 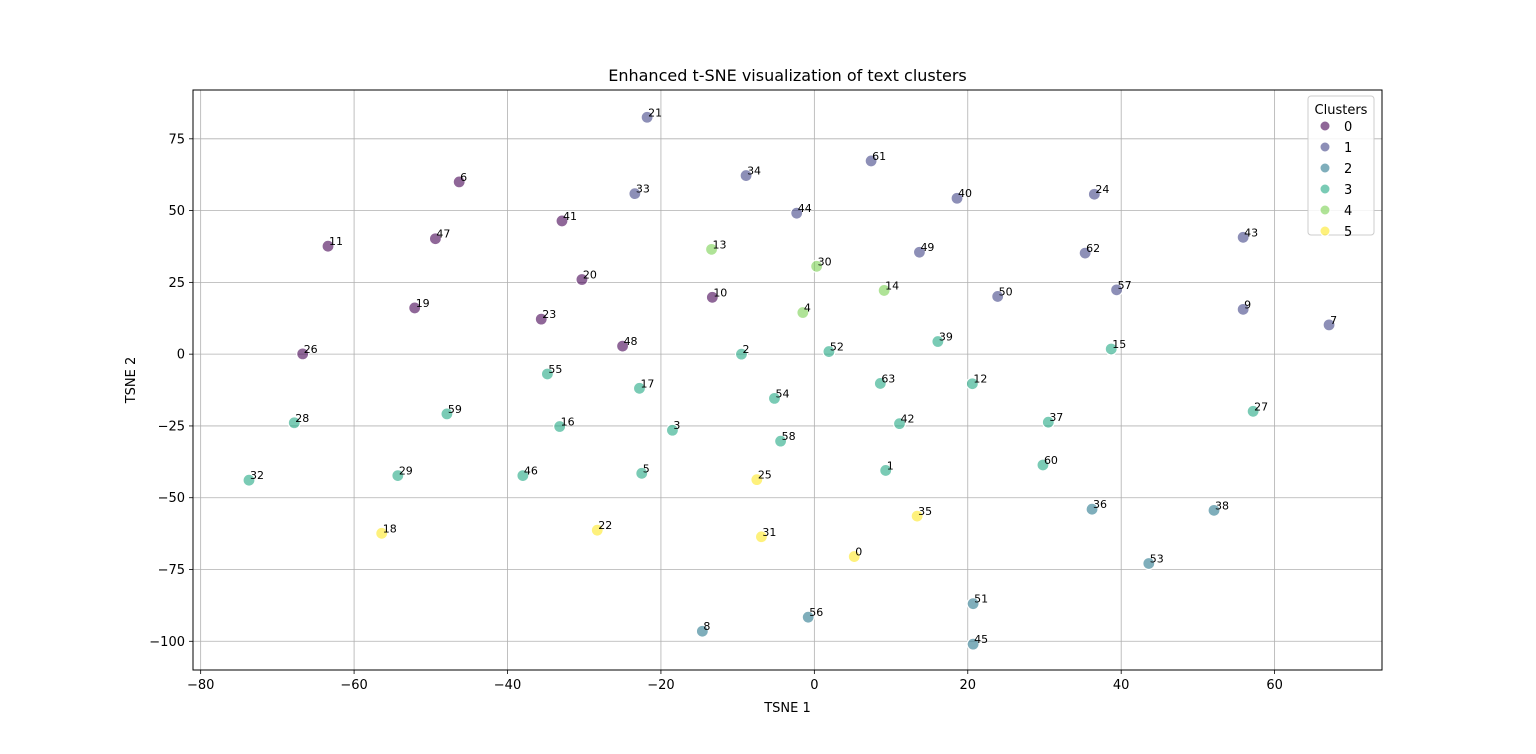 What do you see at coordinates (171, 570) in the screenshot?
I see `y-tick-label: −75` at bounding box center [171, 570].